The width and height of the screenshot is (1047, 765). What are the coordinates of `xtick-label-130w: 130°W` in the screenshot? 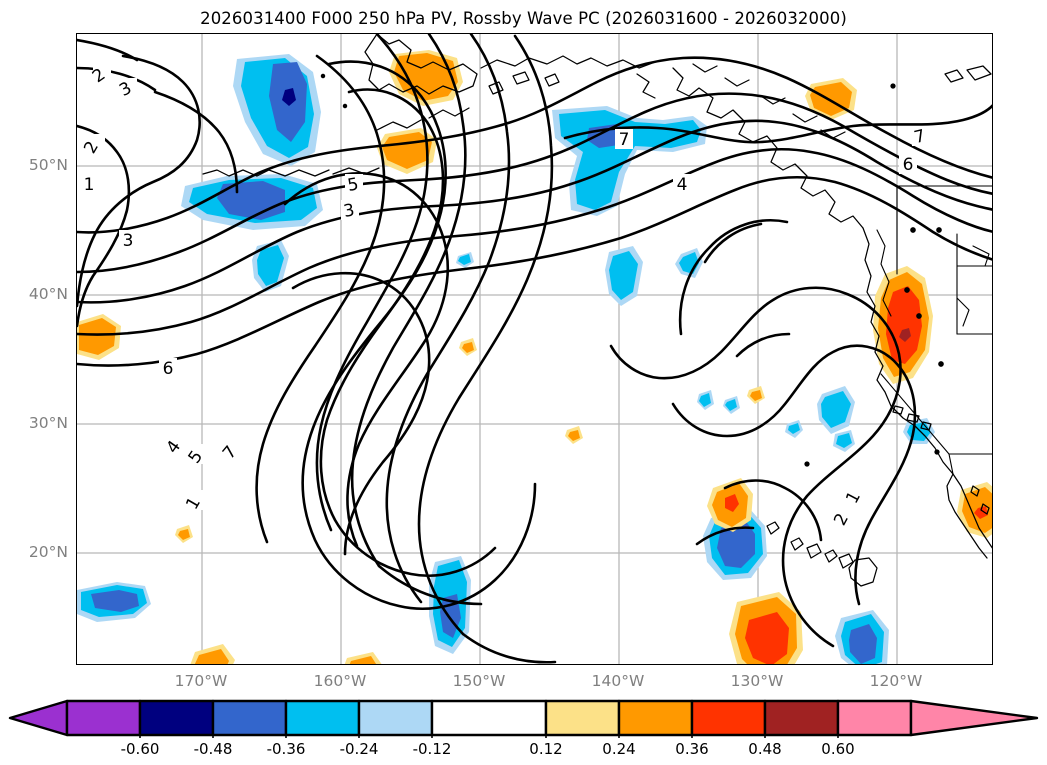 It's located at (757, 681).